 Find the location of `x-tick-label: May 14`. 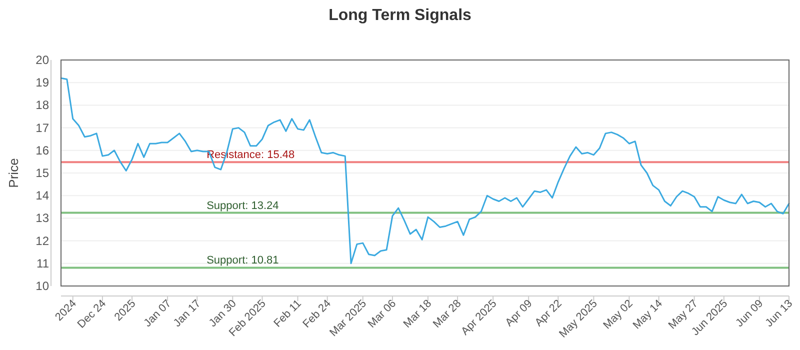

x-tick-label: May 14 is located at coordinates (647, 315).